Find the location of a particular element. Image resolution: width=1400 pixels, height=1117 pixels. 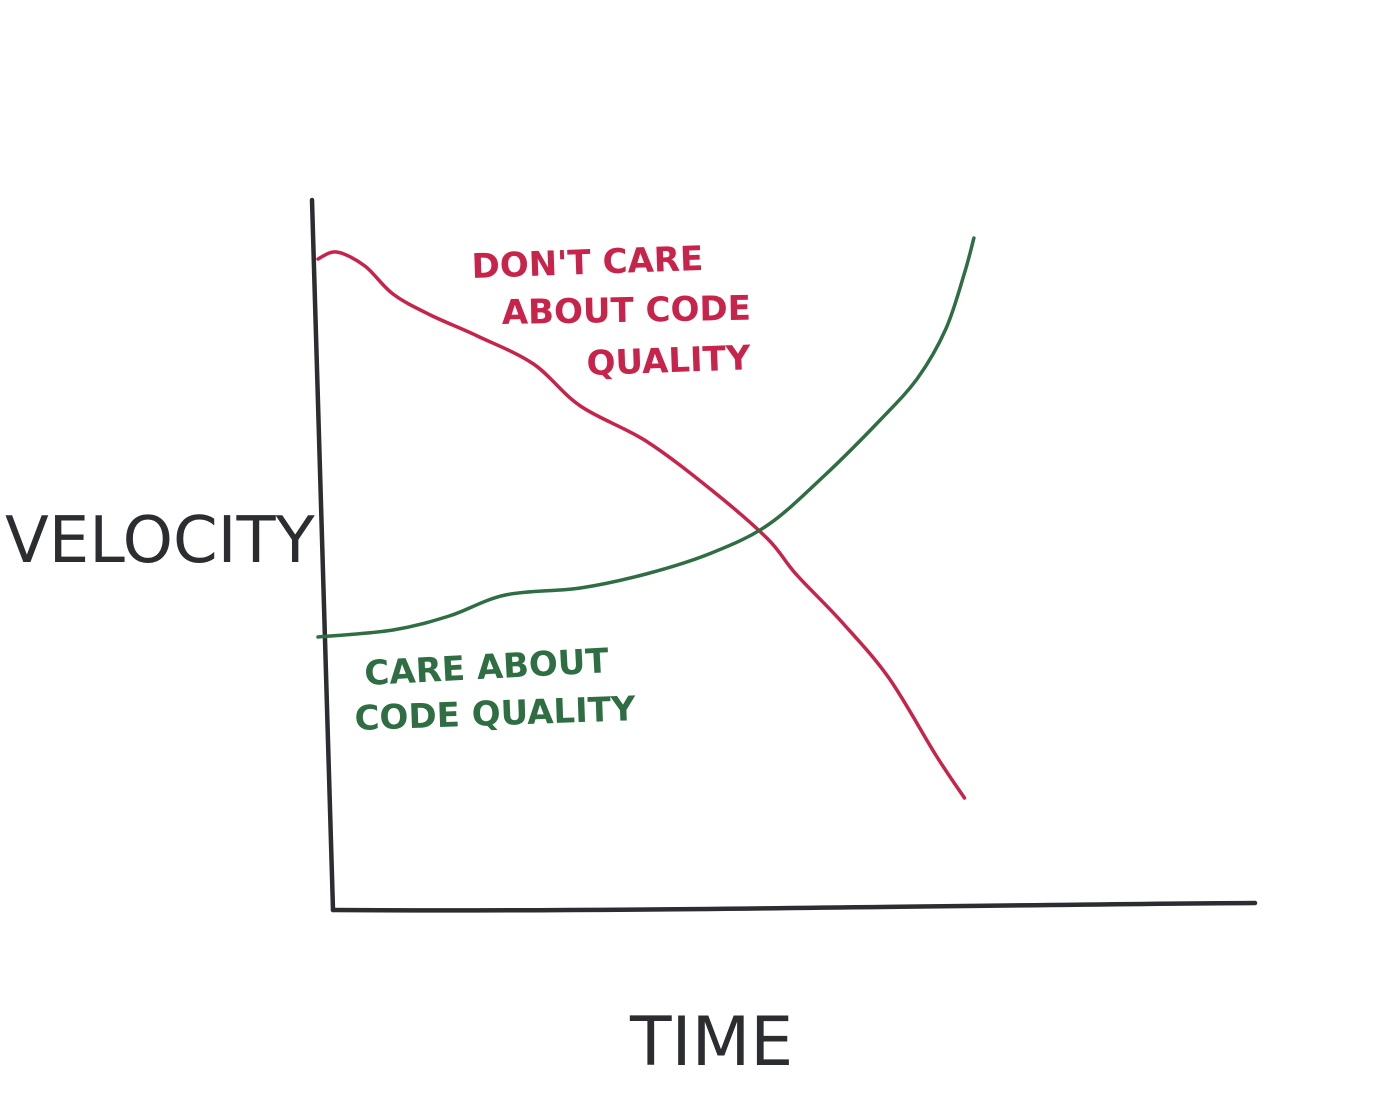

series-label-line: DON'T CARE is located at coordinates (587, 263).